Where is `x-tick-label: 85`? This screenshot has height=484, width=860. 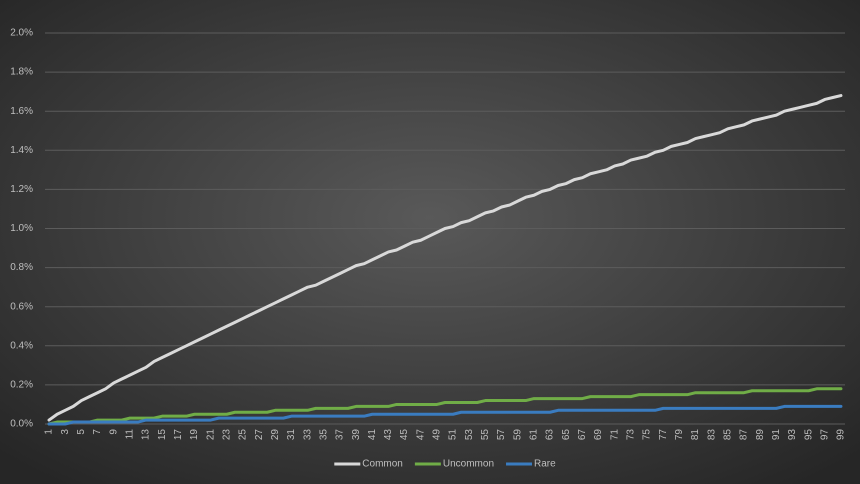 x-tick-label: 85 is located at coordinates (727, 435).